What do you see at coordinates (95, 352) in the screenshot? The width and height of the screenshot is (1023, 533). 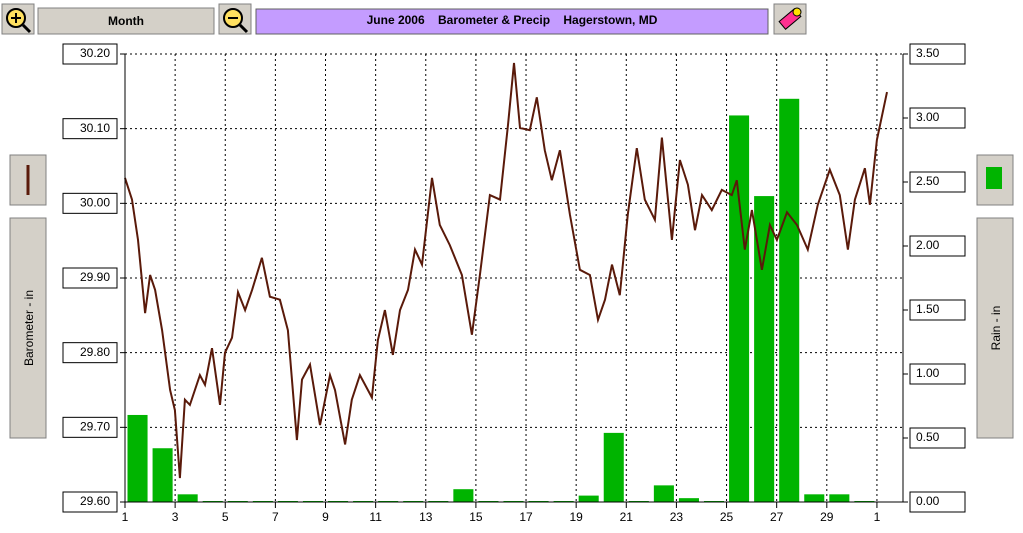 I see `y-tick-label: 29.80` at bounding box center [95, 352].